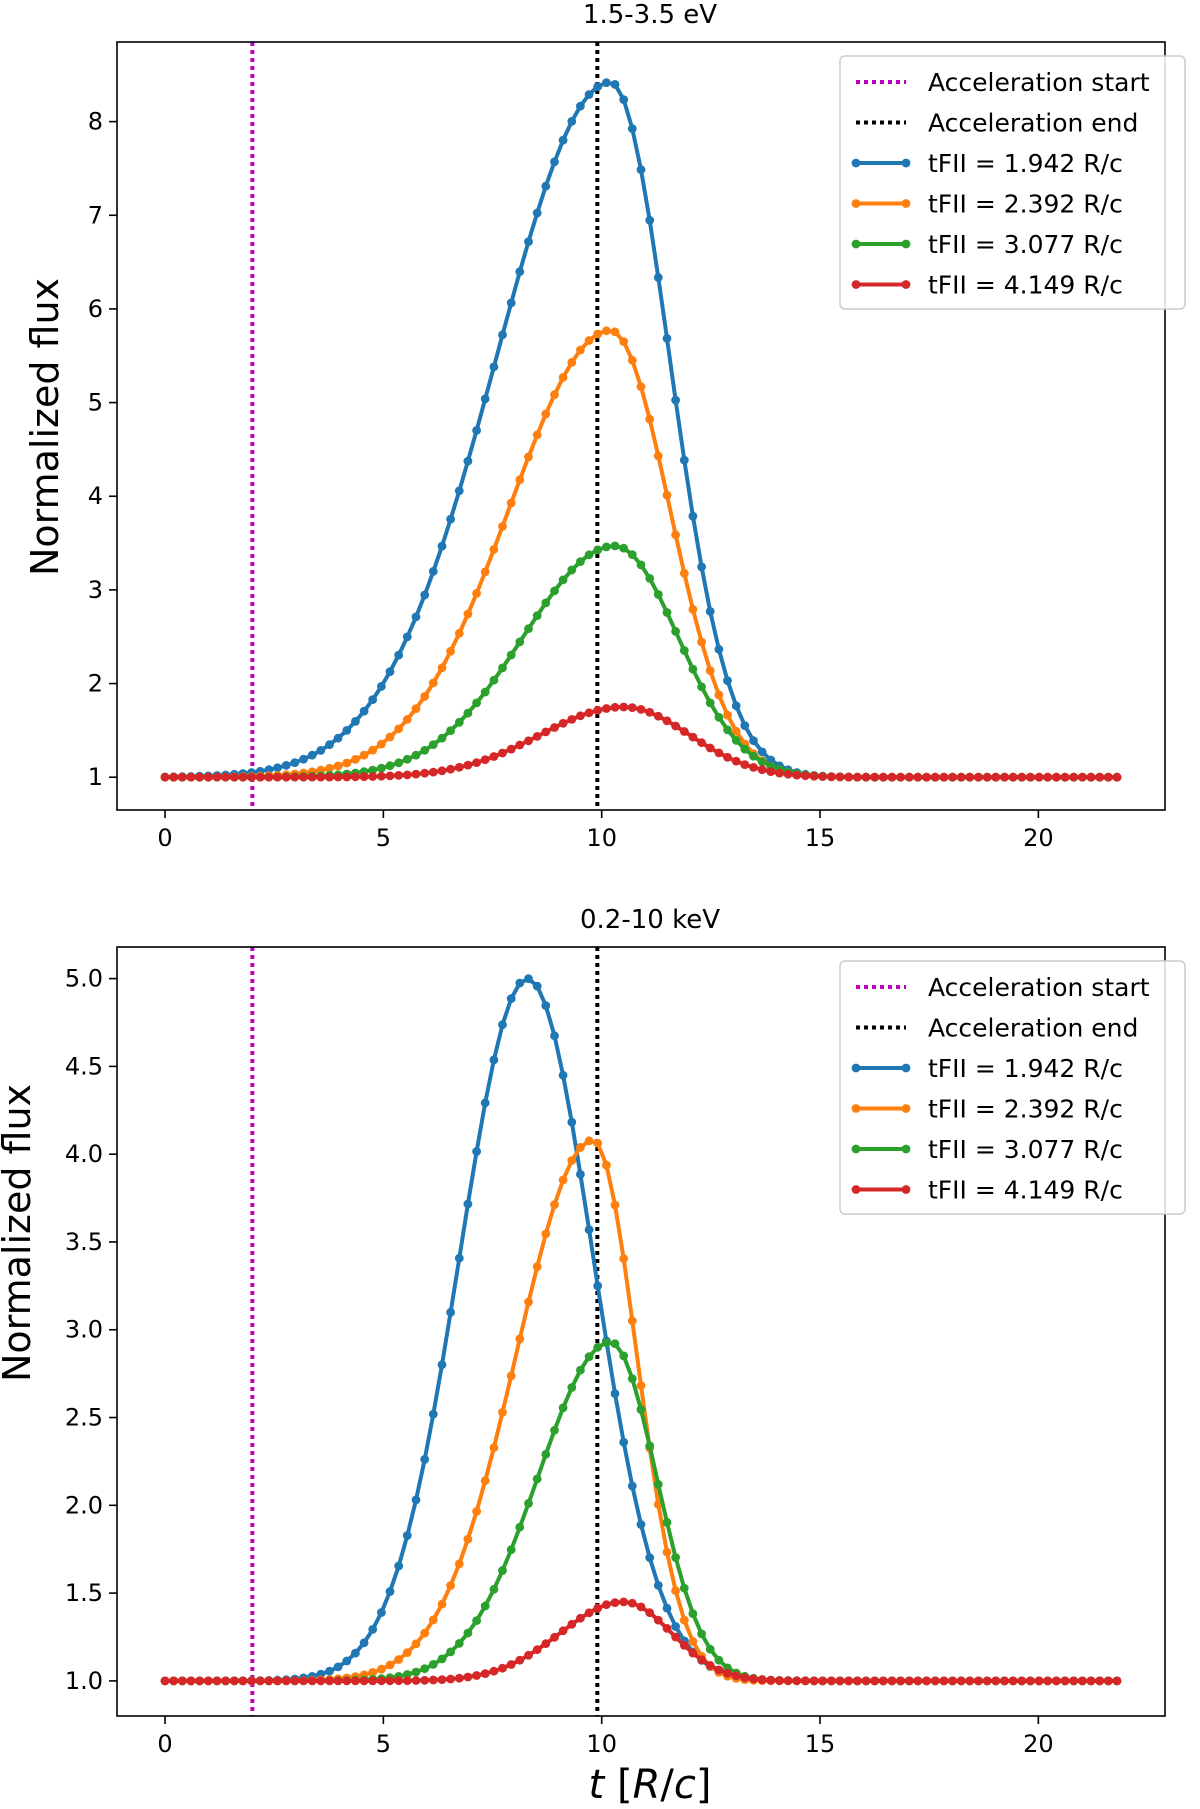  What do you see at coordinates (95, 684) in the screenshot?
I see `y-tick-label: 2` at bounding box center [95, 684].